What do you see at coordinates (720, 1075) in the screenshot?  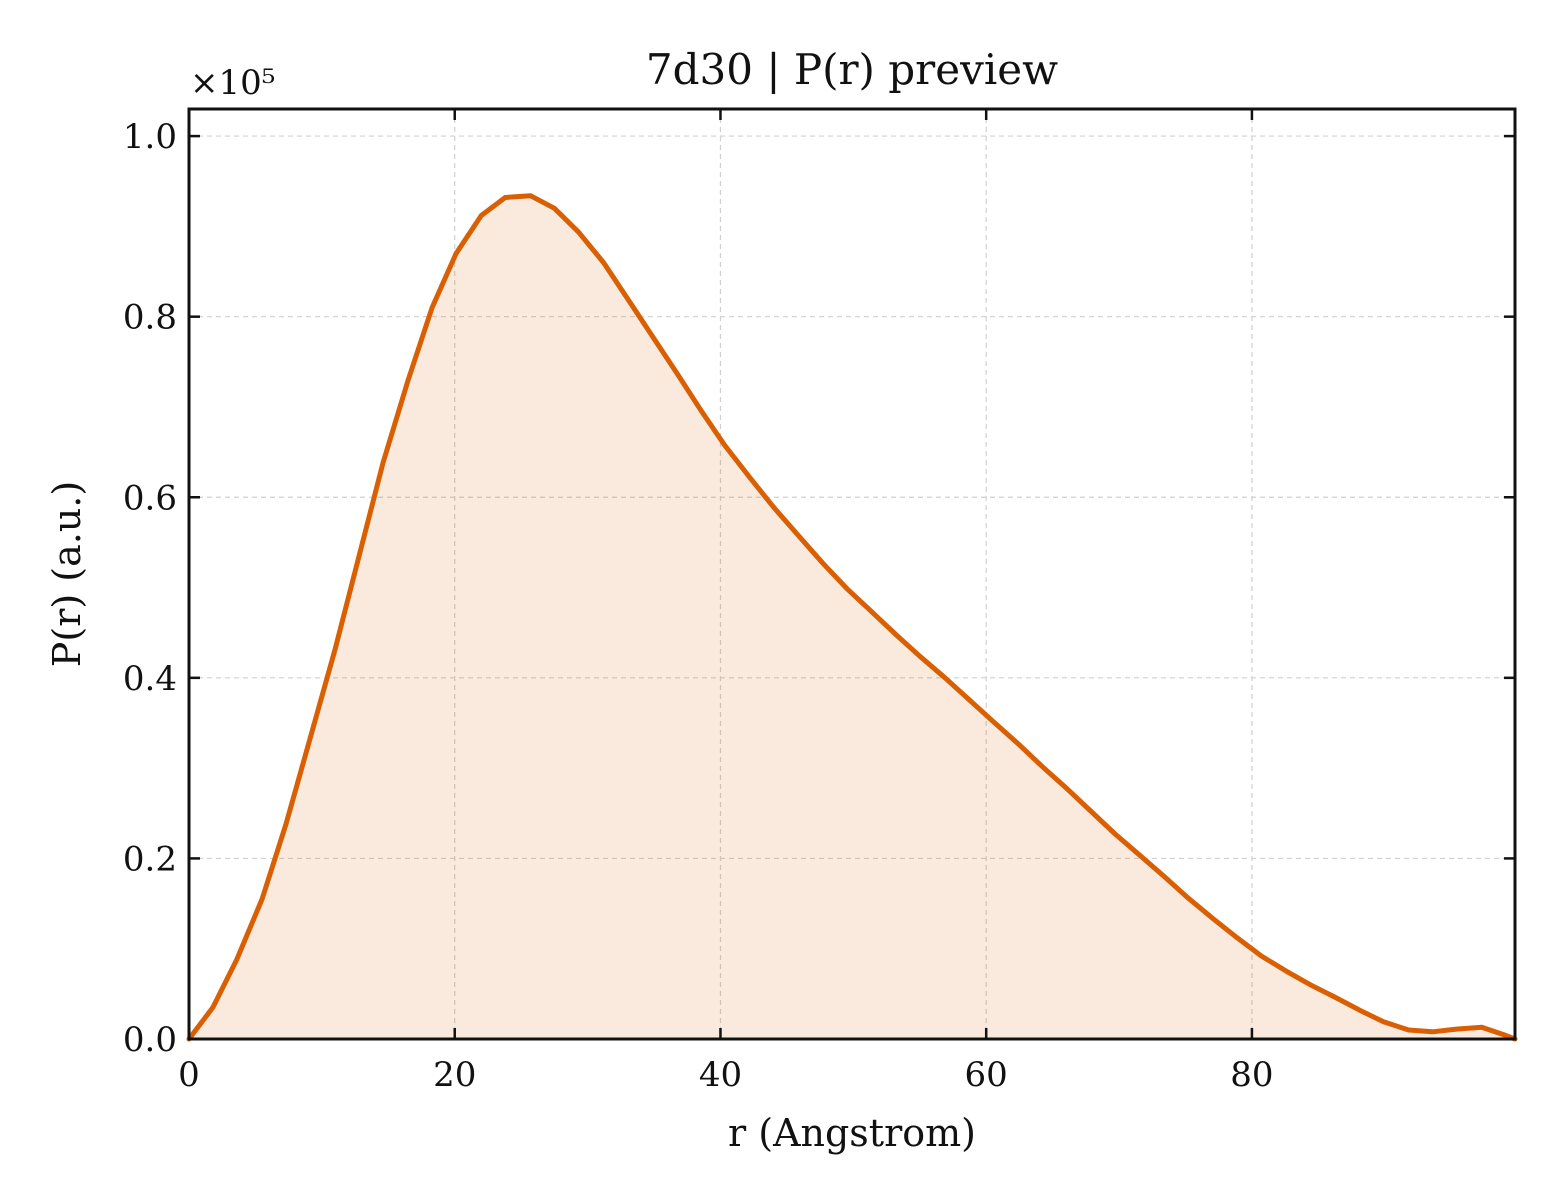 I see `x-tick-label: 40` at bounding box center [720, 1075].